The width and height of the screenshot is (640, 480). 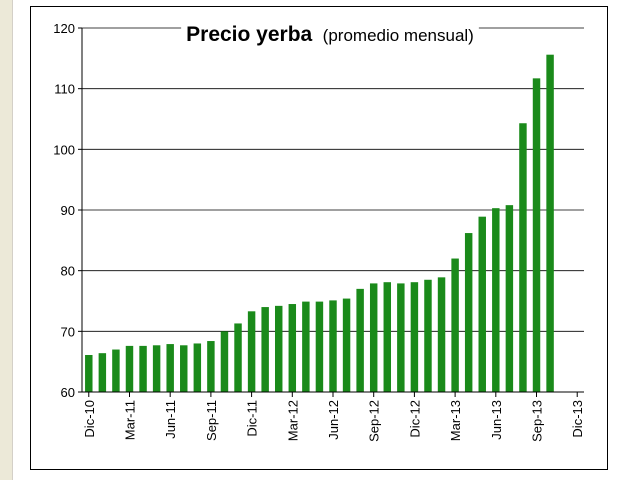 What do you see at coordinates (496, 420) in the screenshot?
I see `x-tick-label: Jun-13` at bounding box center [496, 420].